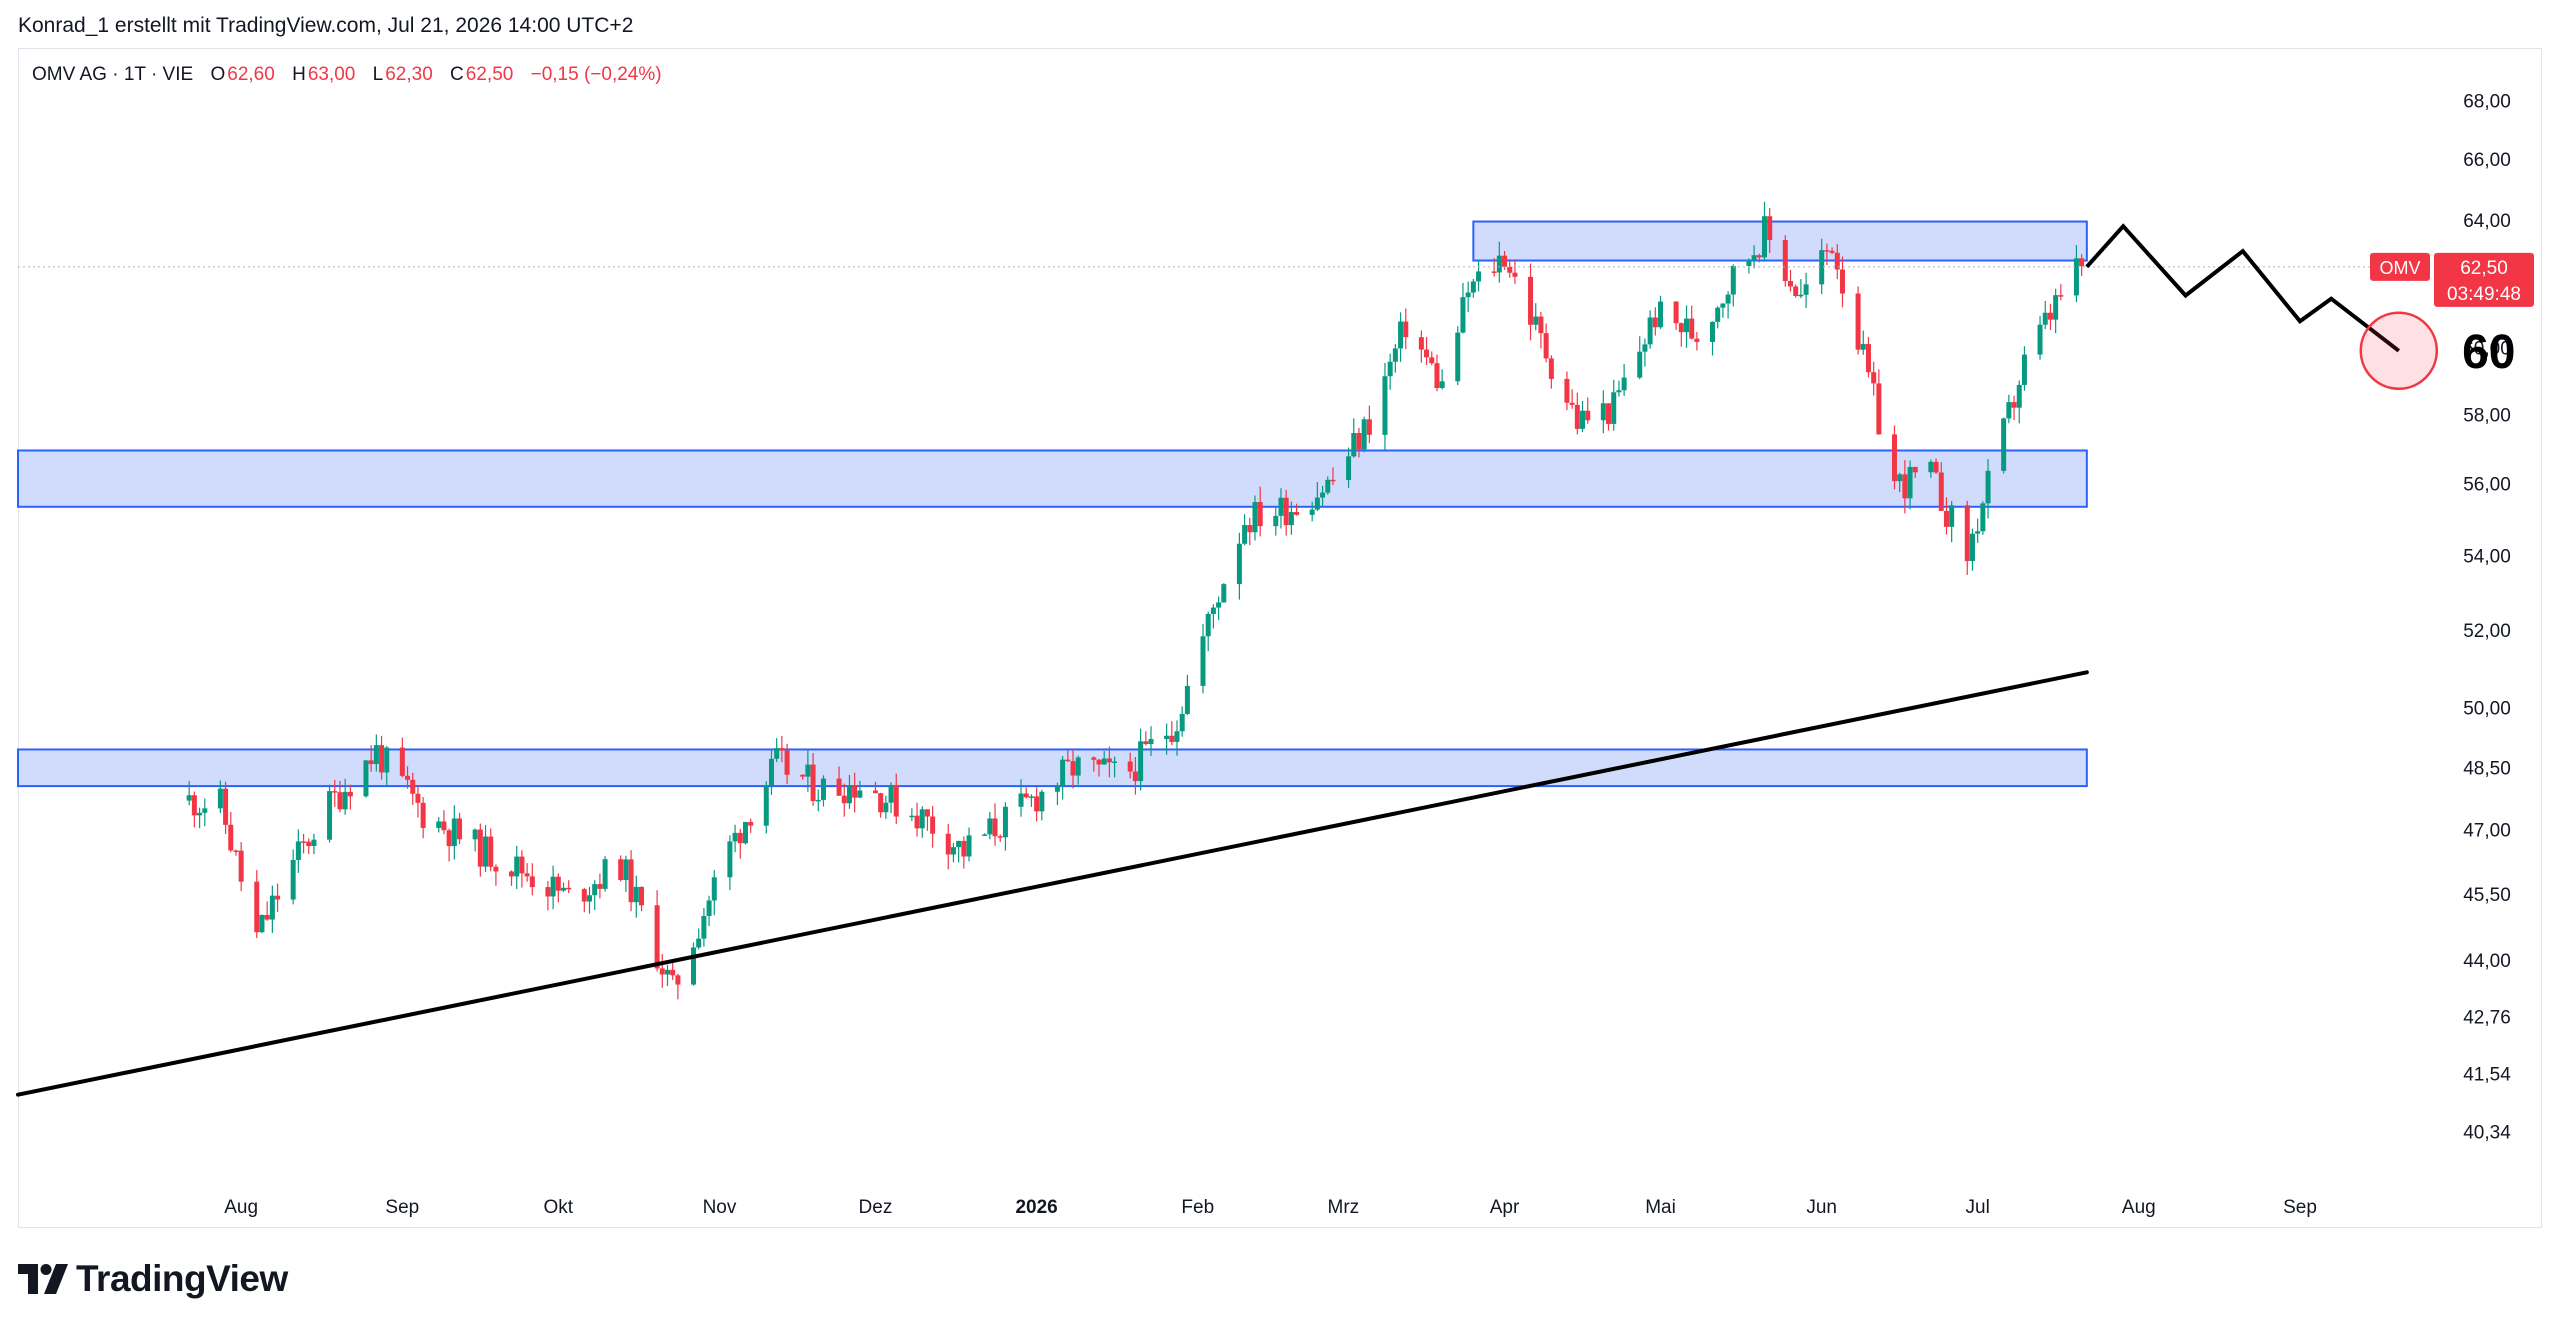  I want to click on open-label: O, so click(218, 74).